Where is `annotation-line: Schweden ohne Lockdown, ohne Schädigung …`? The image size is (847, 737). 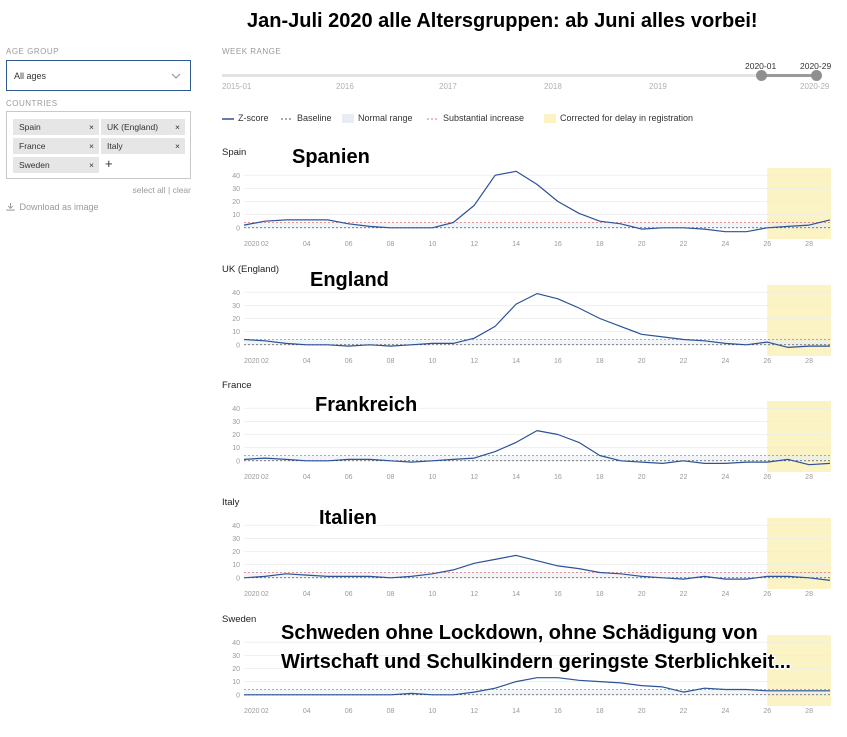
annotation-line: Schweden ohne Lockdown, ohne Schädigung … is located at coordinates (519, 633).